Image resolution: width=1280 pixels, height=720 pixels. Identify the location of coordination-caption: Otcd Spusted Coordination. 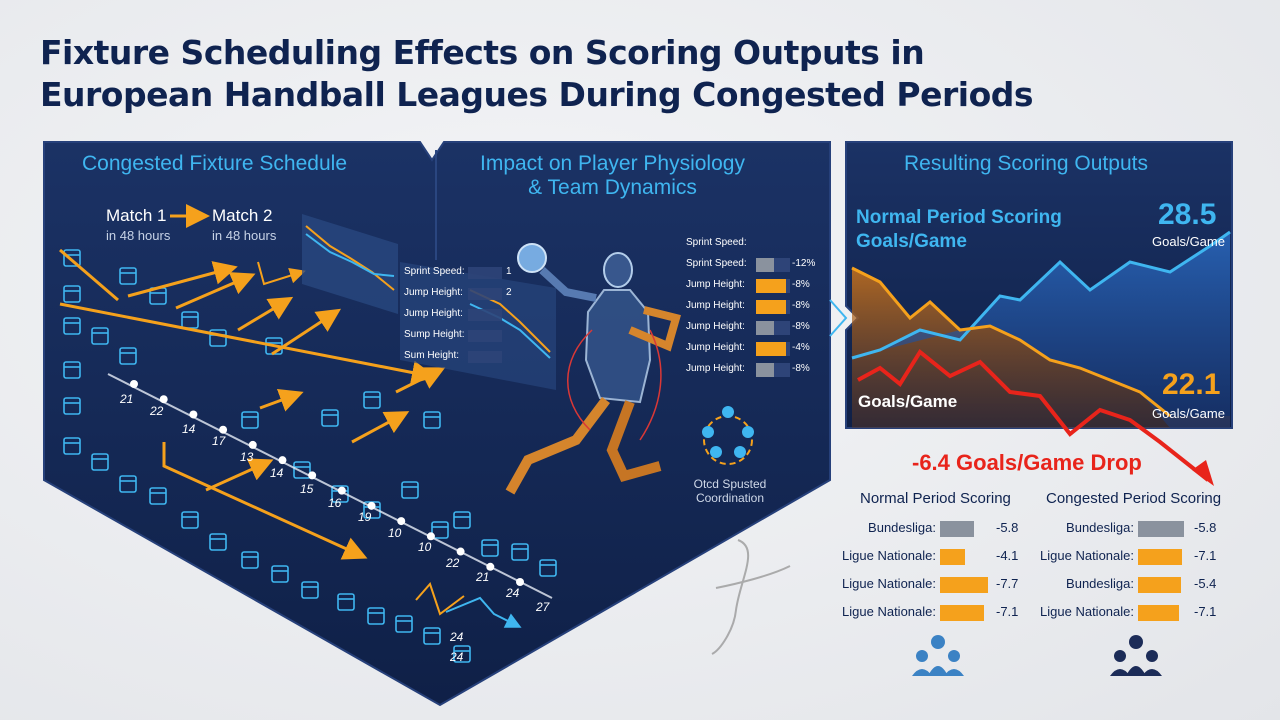
(730, 491).